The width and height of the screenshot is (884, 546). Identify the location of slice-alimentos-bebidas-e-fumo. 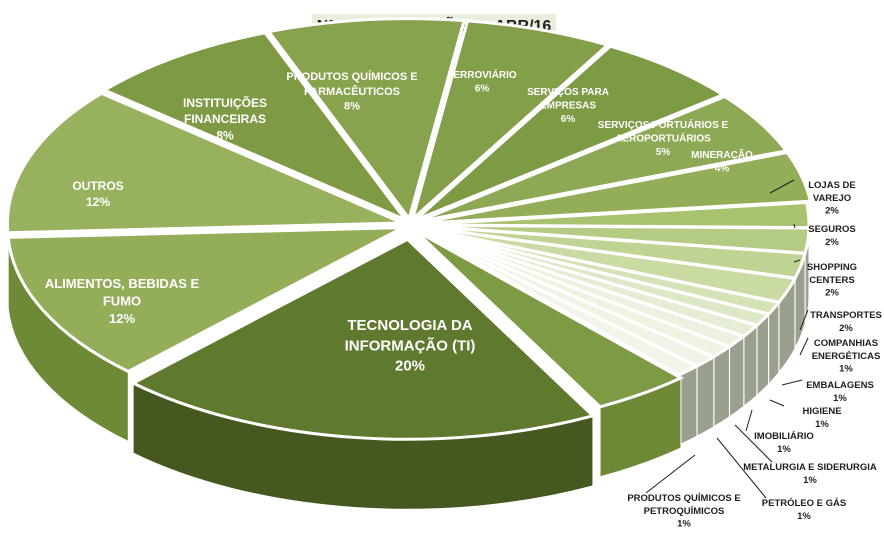
(205, 300).